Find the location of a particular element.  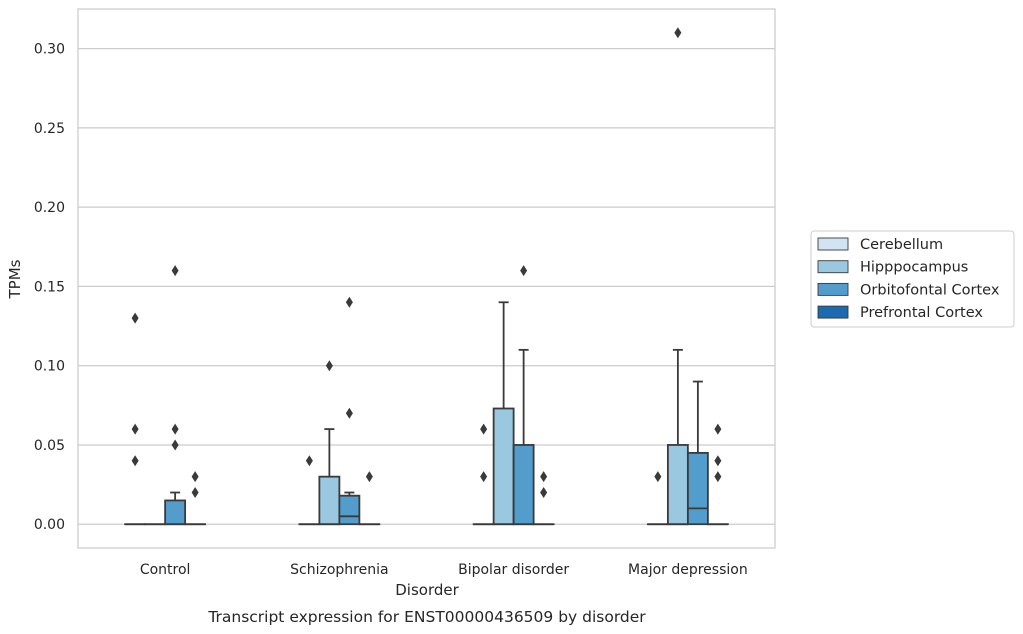

y-tick-labels: 0.00 0.05 0.10 0.15 0.20 0.25 0.30 is located at coordinates (49, 288).